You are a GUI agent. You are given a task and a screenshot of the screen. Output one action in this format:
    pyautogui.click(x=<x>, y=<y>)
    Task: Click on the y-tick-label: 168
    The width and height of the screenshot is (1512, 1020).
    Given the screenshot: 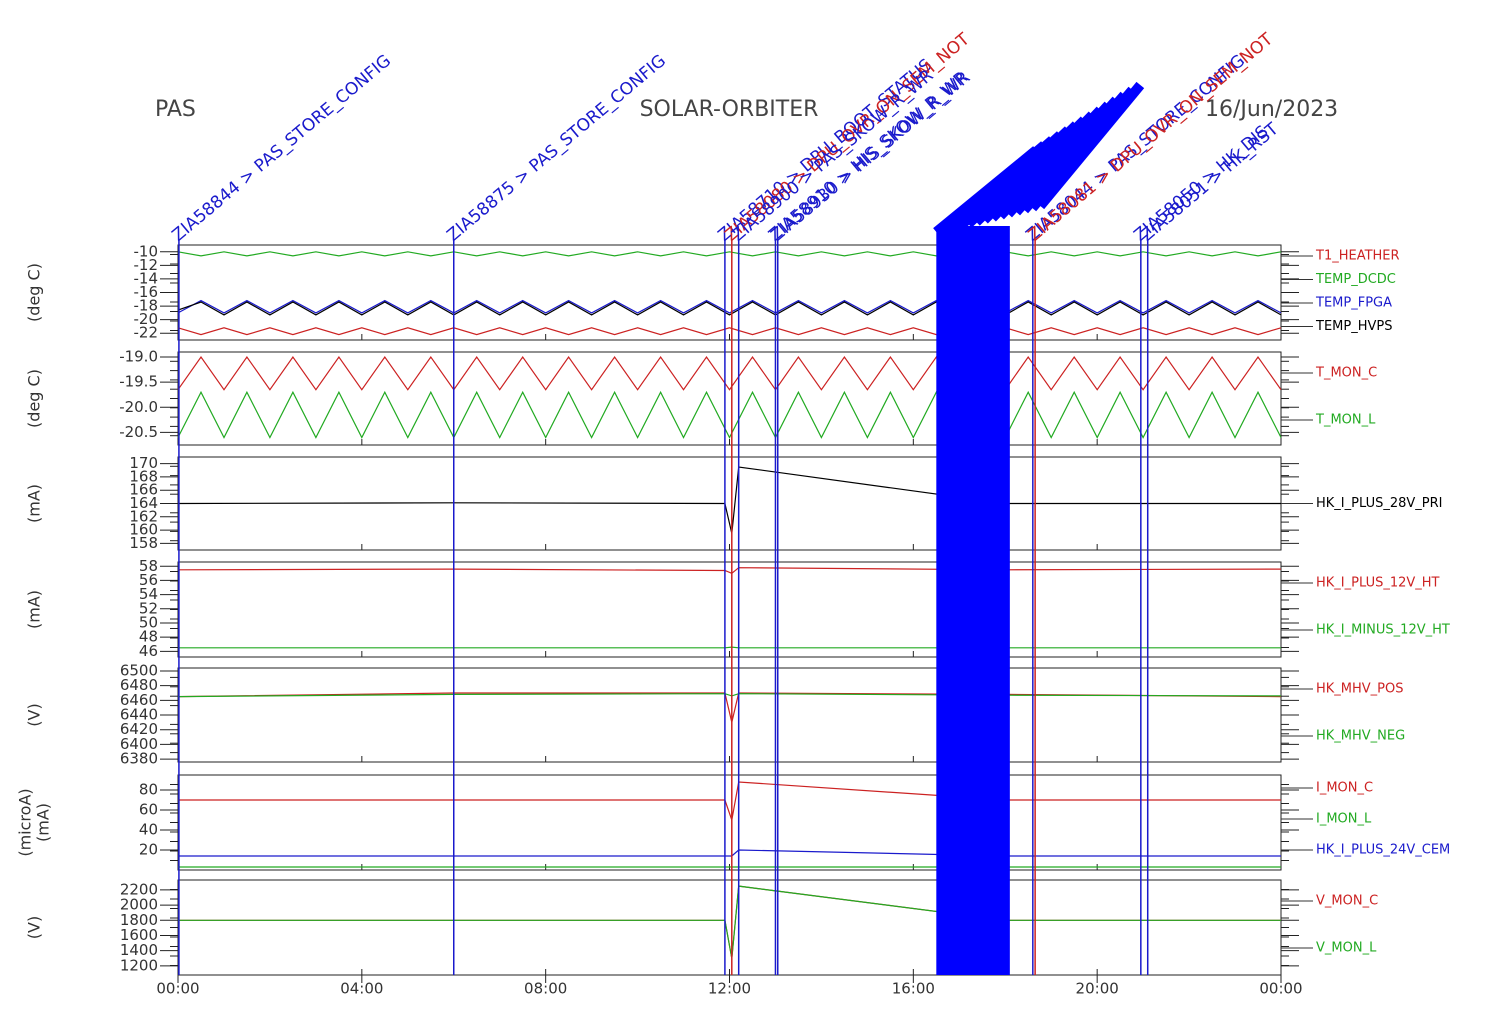 What is the action you would take?
    pyautogui.click(x=143, y=476)
    